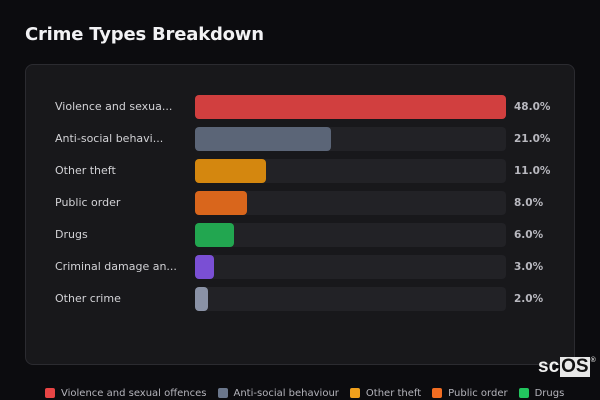  What do you see at coordinates (549, 393) in the screenshot?
I see `legend-label: Drugs` at bounding box center [549, 393].